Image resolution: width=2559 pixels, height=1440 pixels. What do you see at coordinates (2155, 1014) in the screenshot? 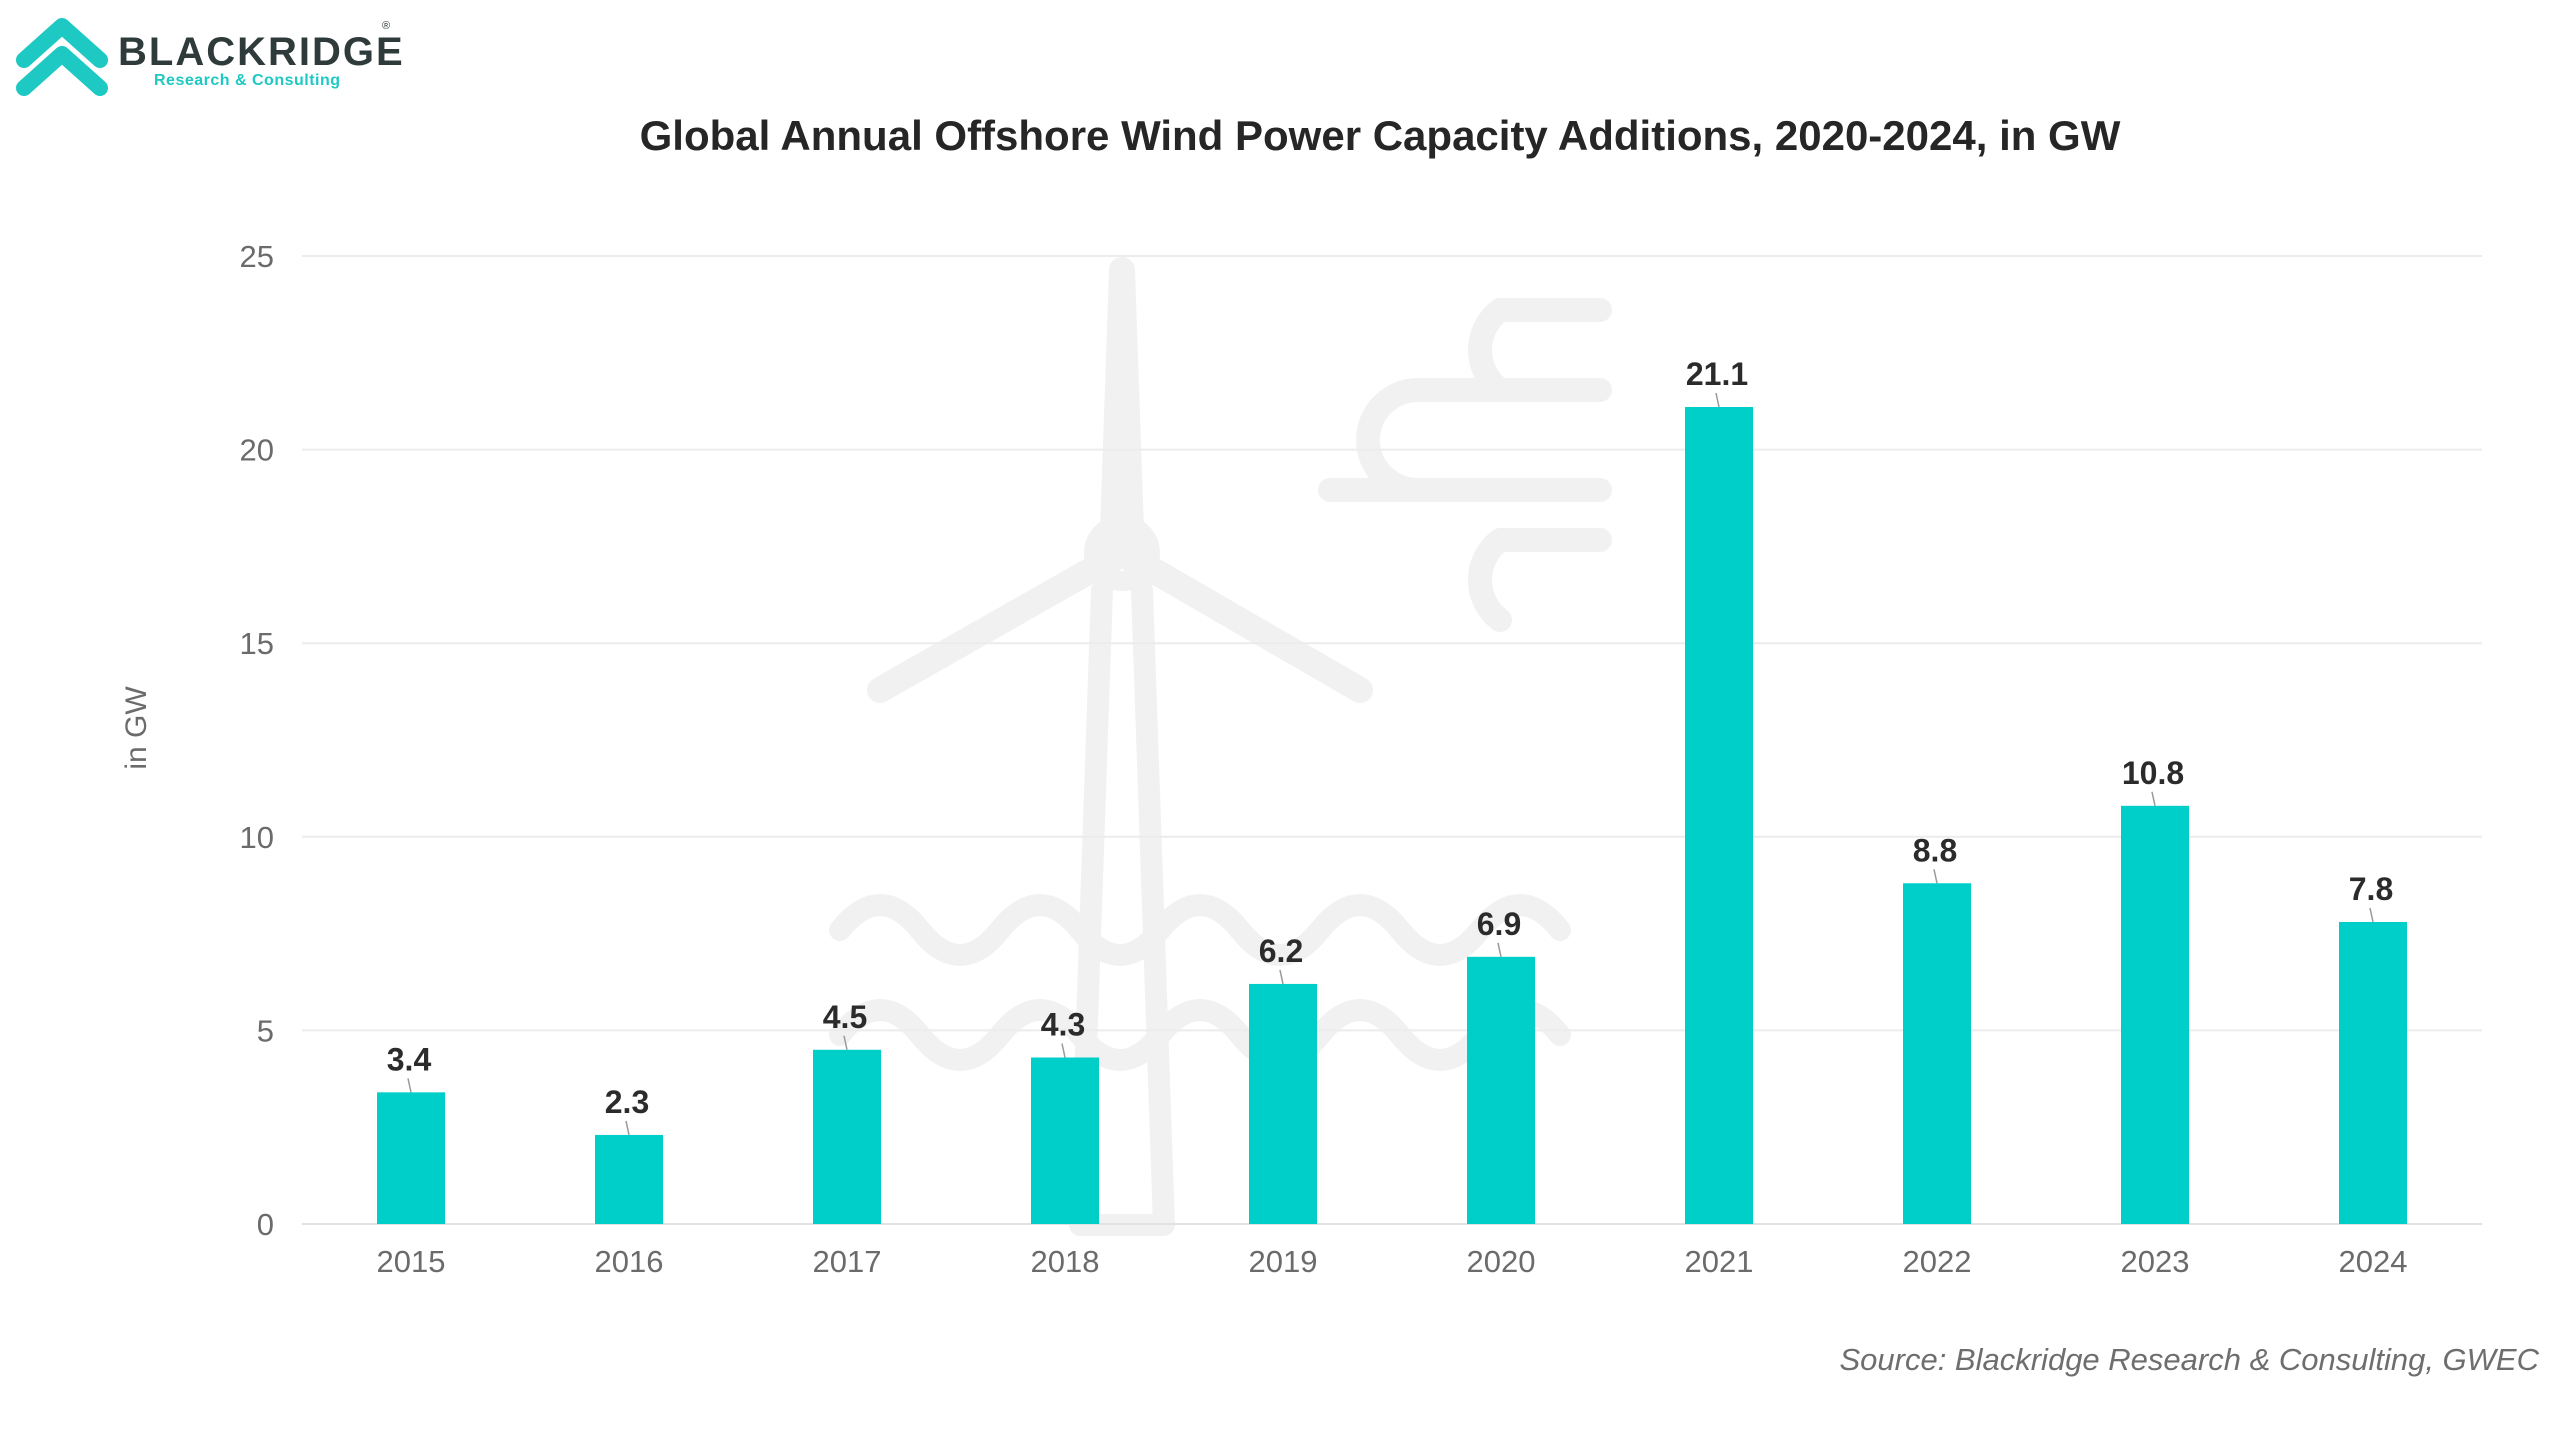
I see `bar-2023` at bounding box center [2155, 1014].